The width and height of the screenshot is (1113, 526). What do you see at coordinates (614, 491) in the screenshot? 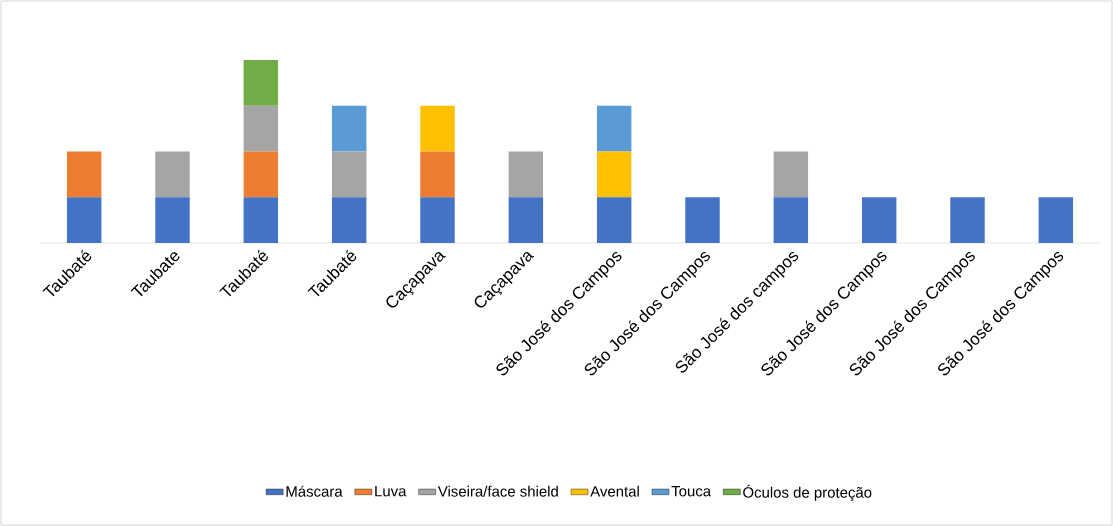
I see `legend-label: Avental` at bounding box center [614, 491].